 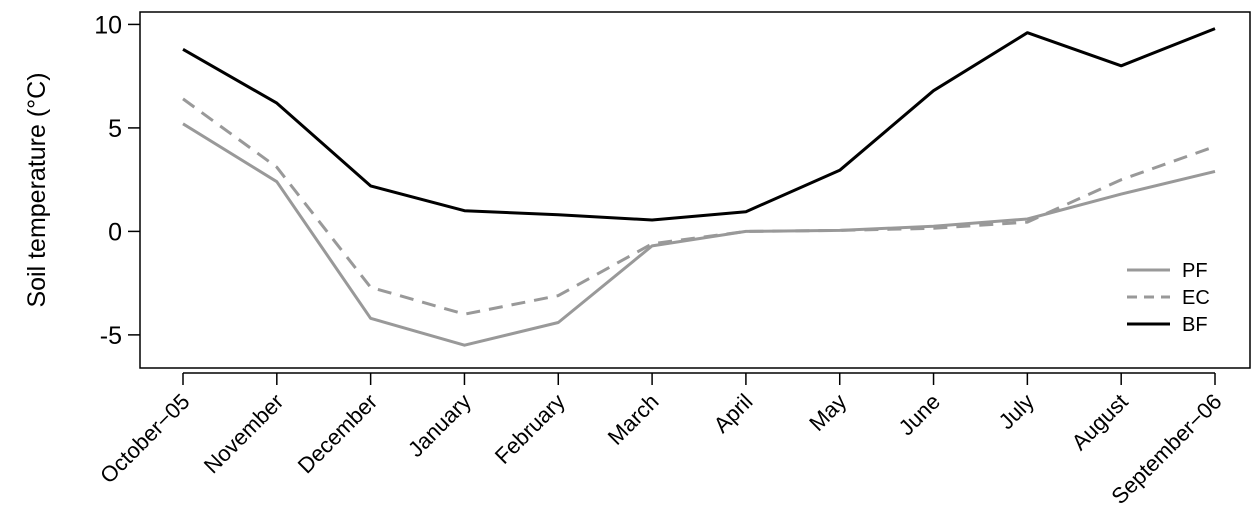 What do you see at coordinates (144, 438) in the screenshot?
I see `x-tick-label: October−05` at bounding box center [144, 438].